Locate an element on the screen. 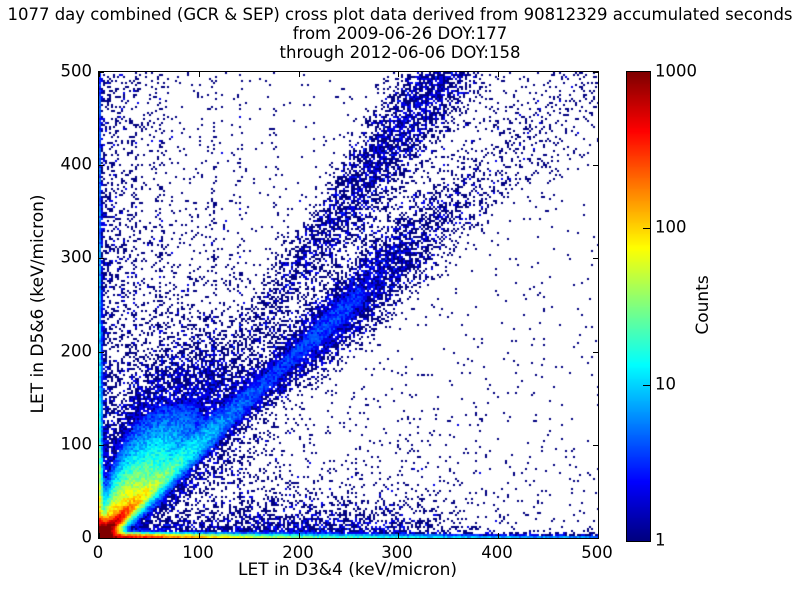  x-axis-label: LET in D3&4 (keV/micron) is located at coordinates (347, 570).